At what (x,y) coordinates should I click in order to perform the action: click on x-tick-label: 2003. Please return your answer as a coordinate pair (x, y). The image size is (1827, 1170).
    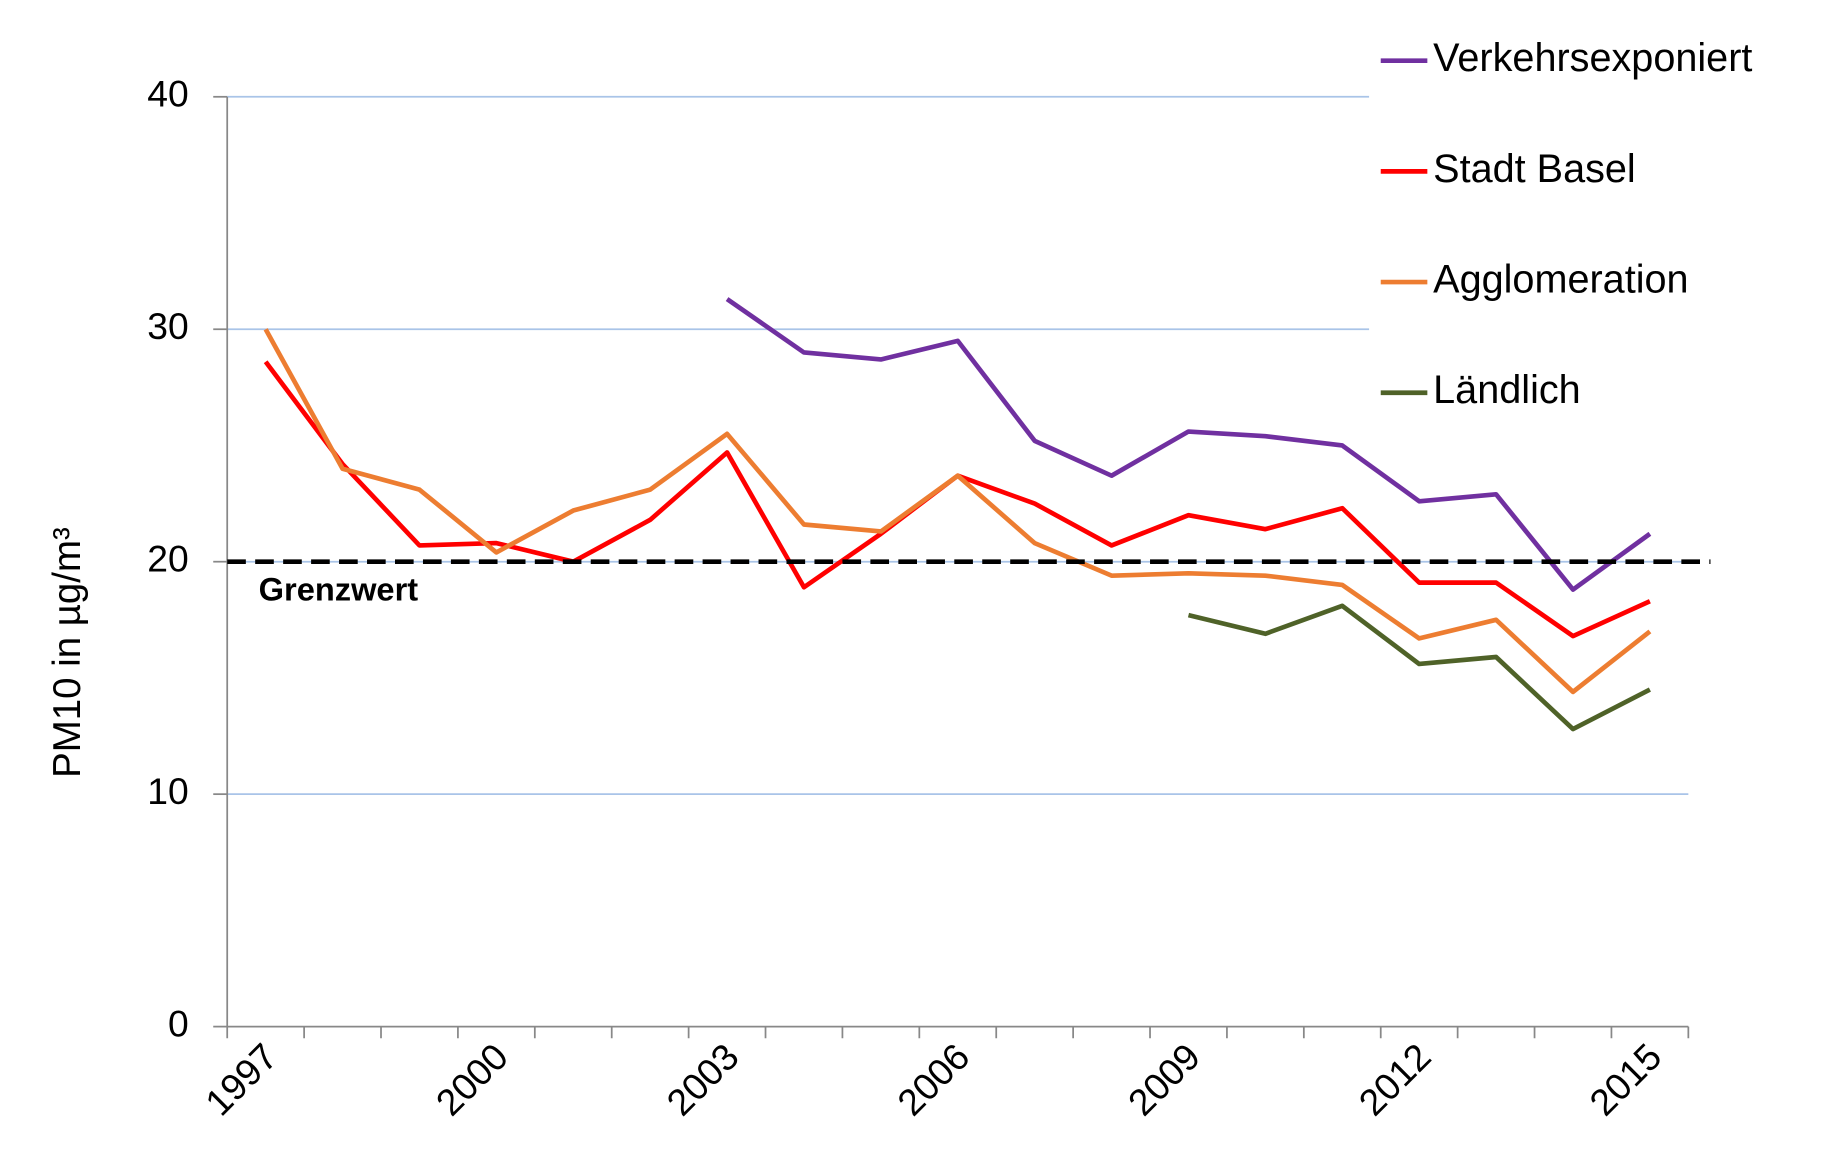
    Looking at the image, I should click on (702, 1079).